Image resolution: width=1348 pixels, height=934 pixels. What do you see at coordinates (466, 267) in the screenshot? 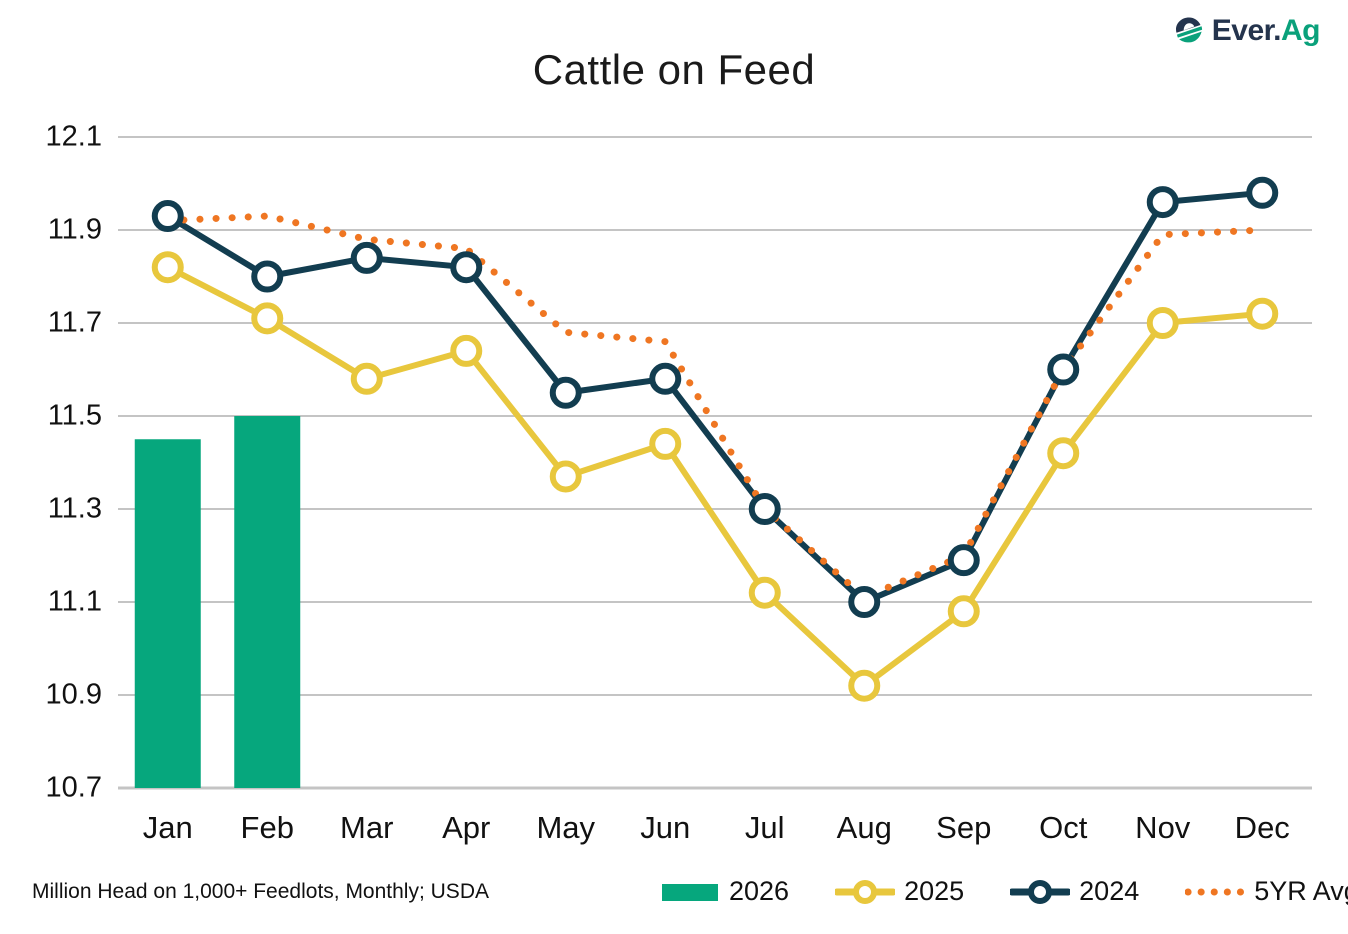
I see `data-point-2024-apr` at bounding box center [466, 267].